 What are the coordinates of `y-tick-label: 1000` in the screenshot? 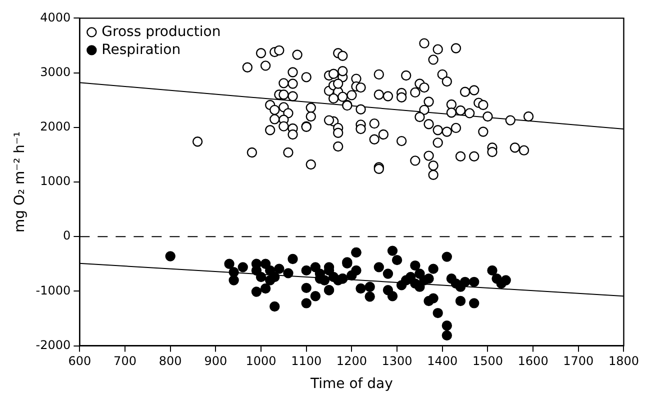 It's located at (55, 181).